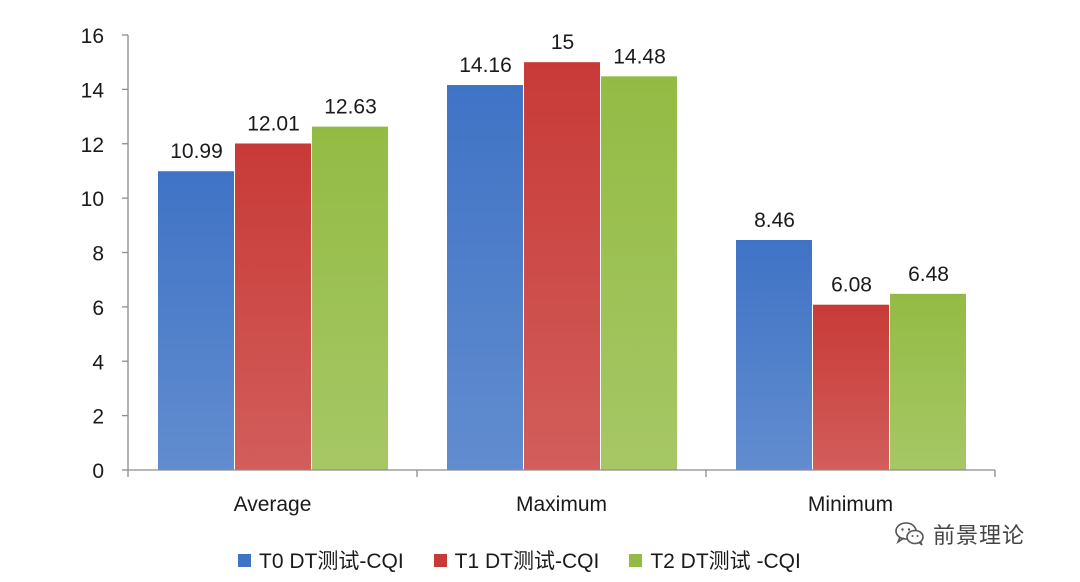 This screenshot has height=582, width=1080. What do you see at coordinates (273, 306) in the screenshot?
I see `bar-average-t1` at bounding box center [273, 306].